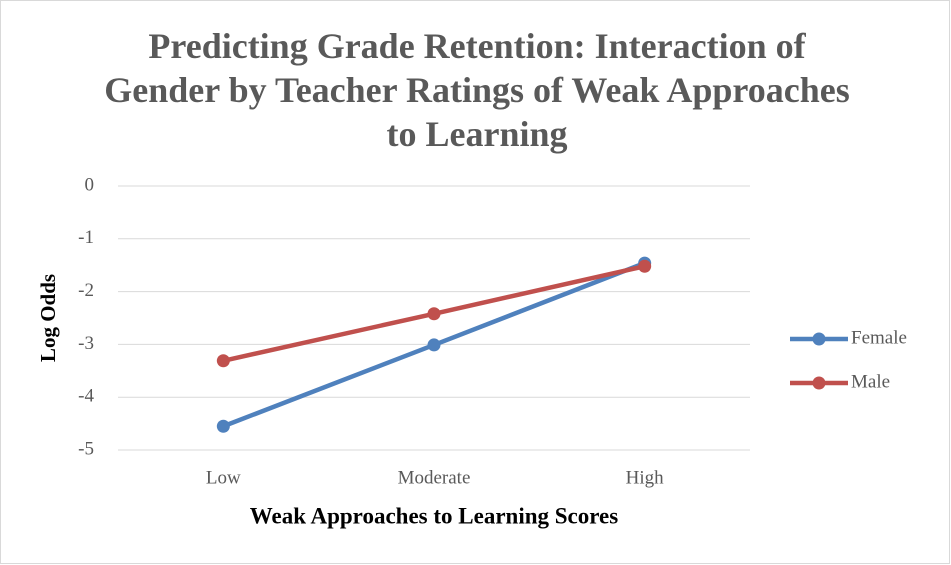 The width and height of the screenshot is (951, 565). I want to click on y-tick-label: -2, so click(86, 290).